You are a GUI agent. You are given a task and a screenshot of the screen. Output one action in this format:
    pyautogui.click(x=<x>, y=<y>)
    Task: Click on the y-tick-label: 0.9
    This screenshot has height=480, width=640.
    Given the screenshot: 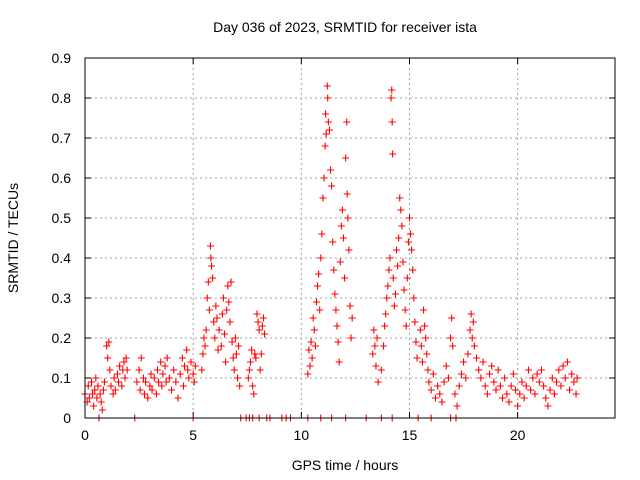 What is the action you would take?
    pyautogui.click(x=62, y=58)
    